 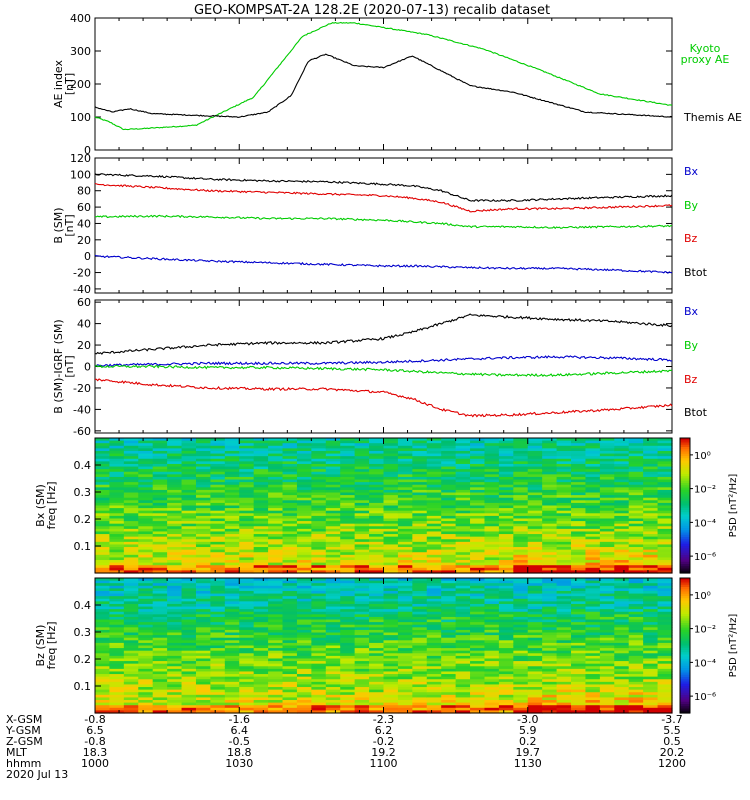 I want to click on y-tick-label: 0.3, so click(x=83, y=632).